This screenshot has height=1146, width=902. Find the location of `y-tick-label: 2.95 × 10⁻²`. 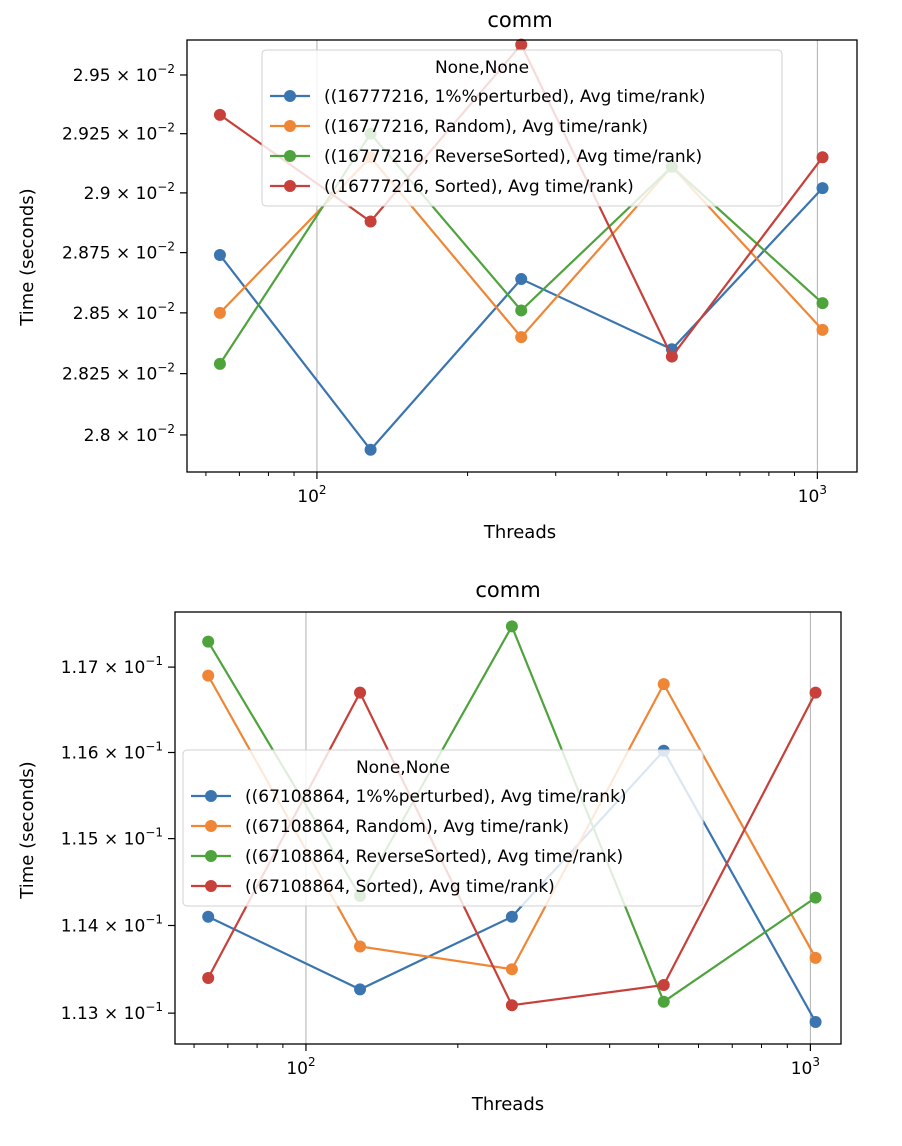

y-tick-label: 2.95 × 10⁻² is located at coordinates (124, 74).